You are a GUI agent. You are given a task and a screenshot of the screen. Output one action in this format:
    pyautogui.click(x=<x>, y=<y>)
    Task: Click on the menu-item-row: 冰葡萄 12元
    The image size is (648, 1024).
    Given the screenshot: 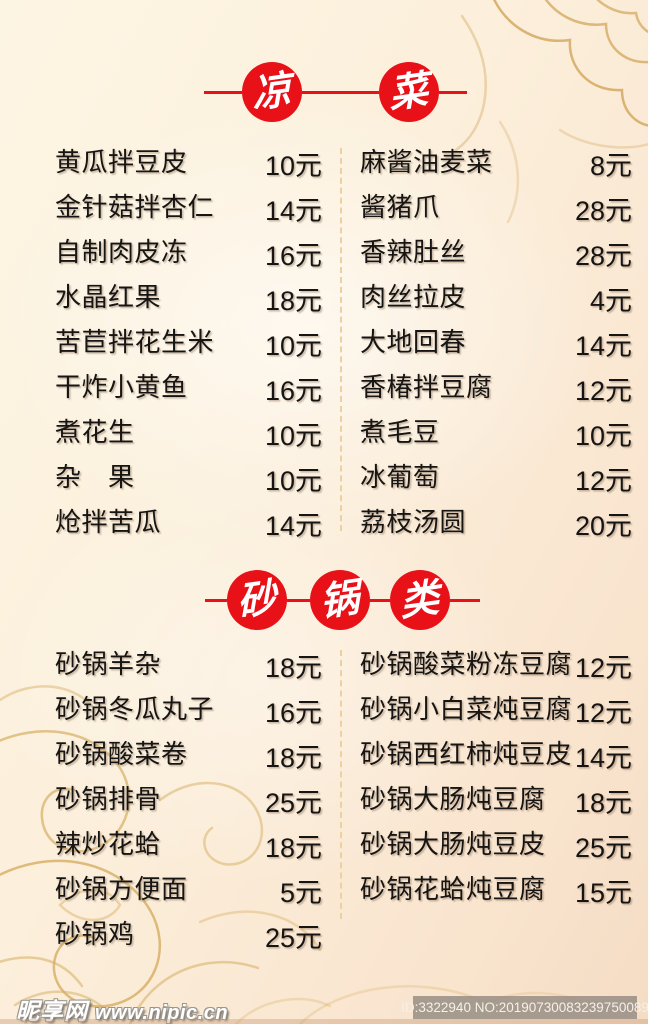 What is the action you would take?
    pyautogui.click(x=496, y=475)
    